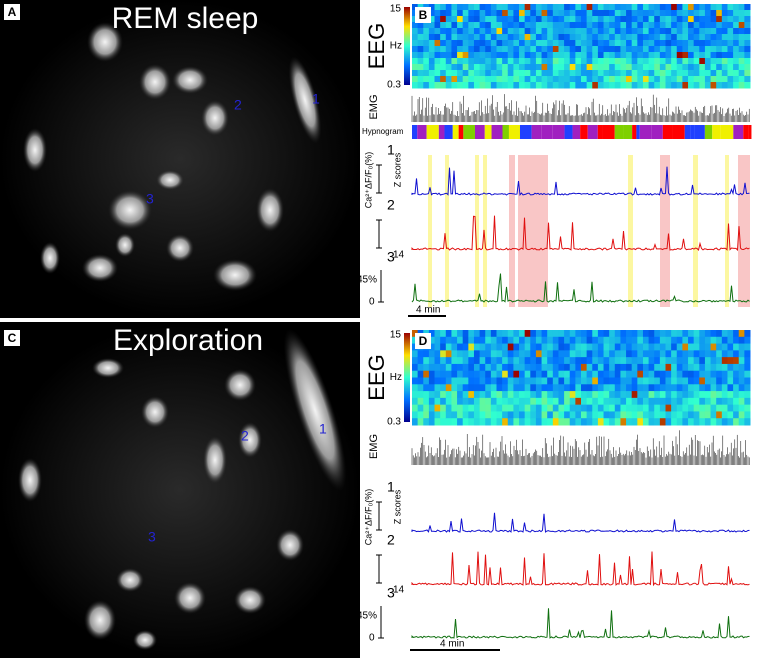 This screenshot has width=758, height=663. Describe the element at coordinates (380, 570) in the screenshot. I see `scale-bar` at that location.